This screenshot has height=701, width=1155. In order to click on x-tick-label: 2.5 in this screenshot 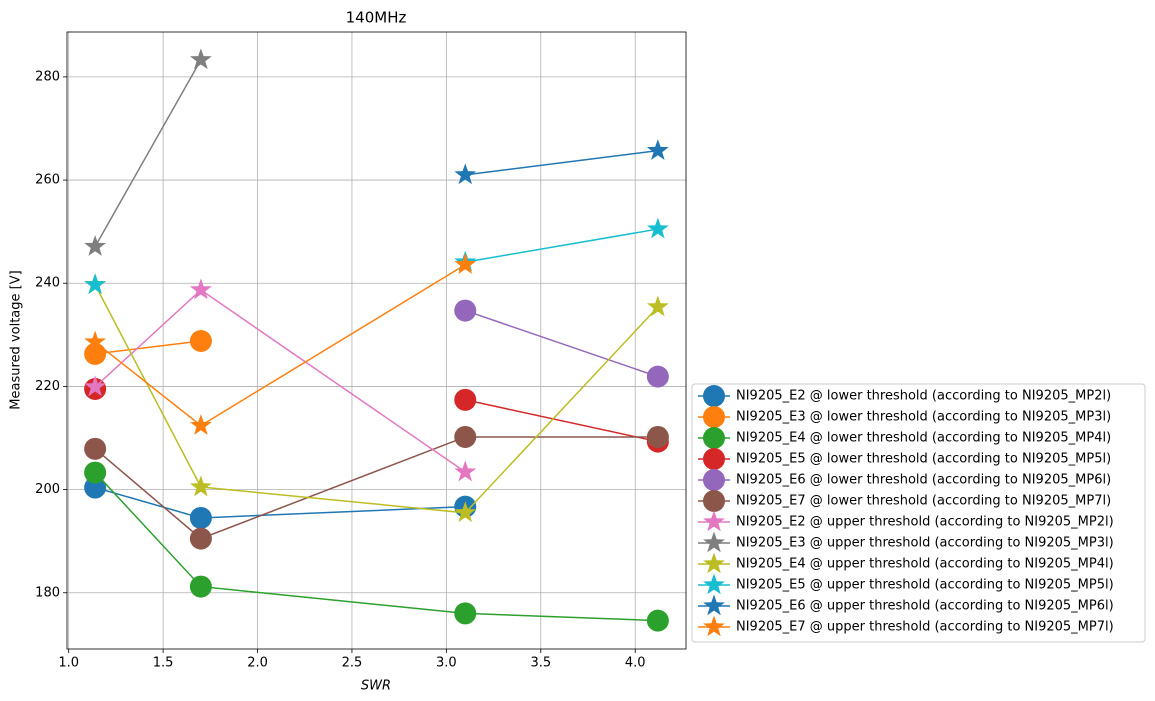, I will do `click(352, 663)`.